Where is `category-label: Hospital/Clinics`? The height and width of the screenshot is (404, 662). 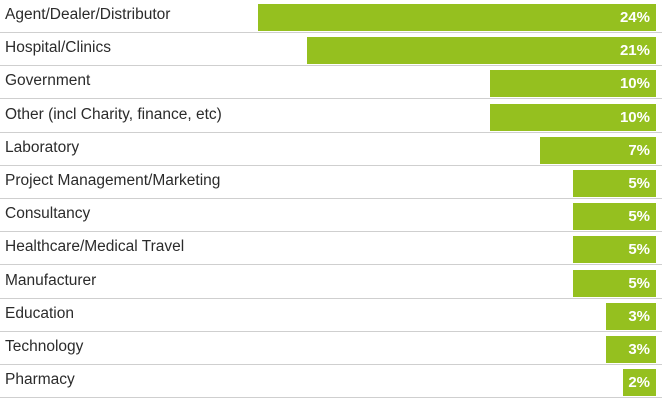
category-label: Hospital/Clinics is located at coordinates (58, 47).